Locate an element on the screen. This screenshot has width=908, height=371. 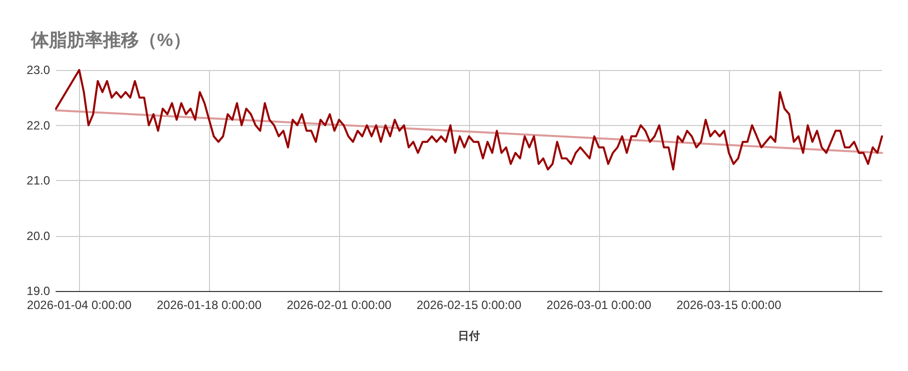
x-tick-label: 2026-02-01 0:00:00 is located at coordinates (339, 305).